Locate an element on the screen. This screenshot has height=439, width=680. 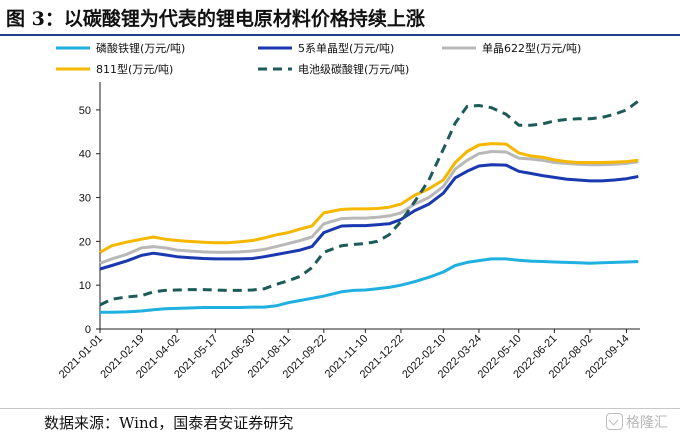
legend-label-2: 5系单晶型(万元/吨) is located at coordinates (346, 48).